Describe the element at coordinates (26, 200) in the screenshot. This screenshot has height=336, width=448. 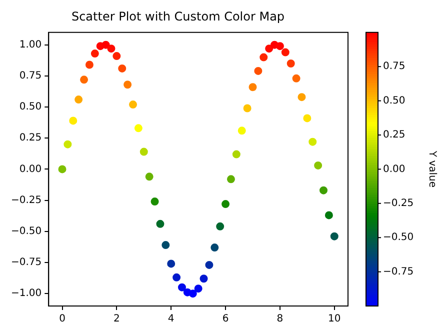
I see `y-tick-label: −0.25` at that location.